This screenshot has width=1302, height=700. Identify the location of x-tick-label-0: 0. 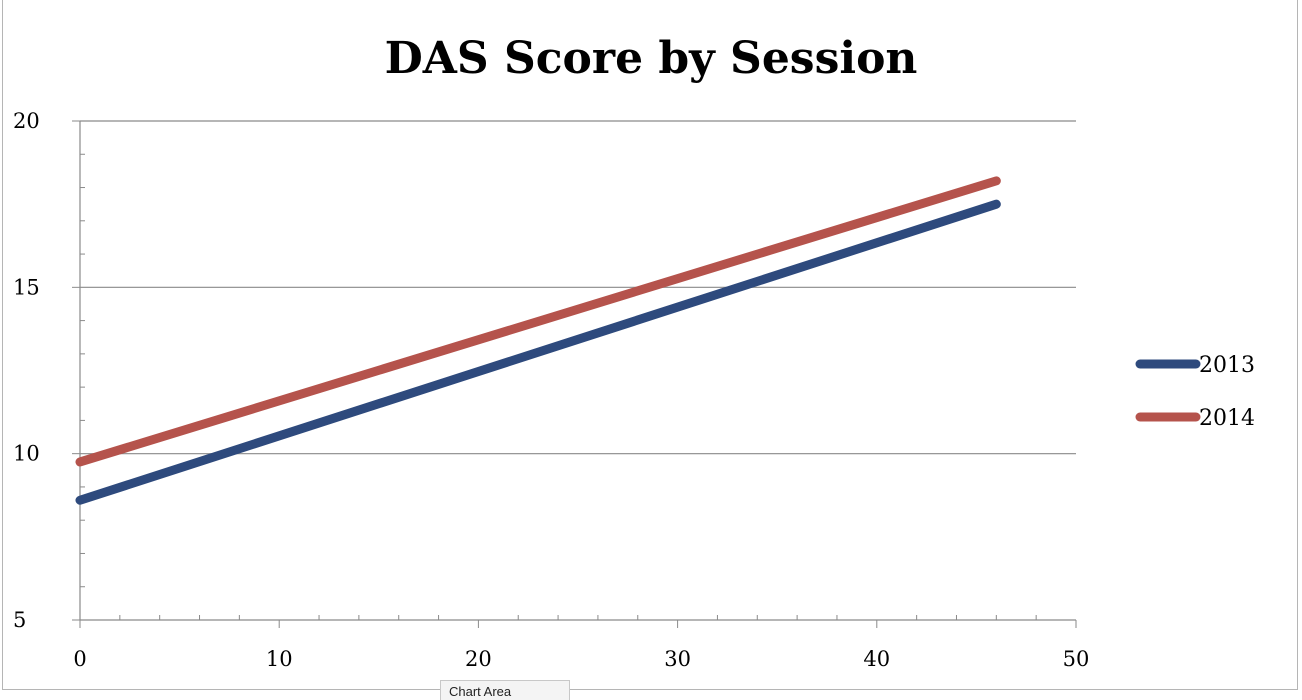
(79, 659).